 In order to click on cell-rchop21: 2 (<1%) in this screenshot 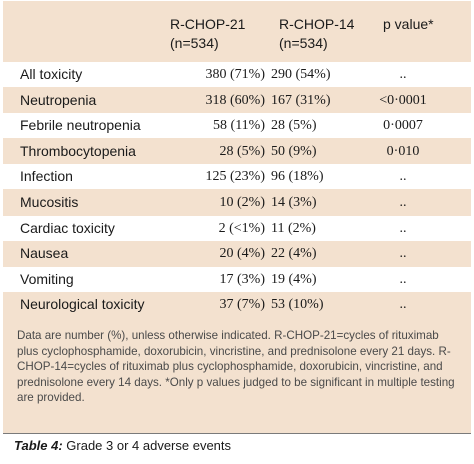, I will do `click(241, 228)`.